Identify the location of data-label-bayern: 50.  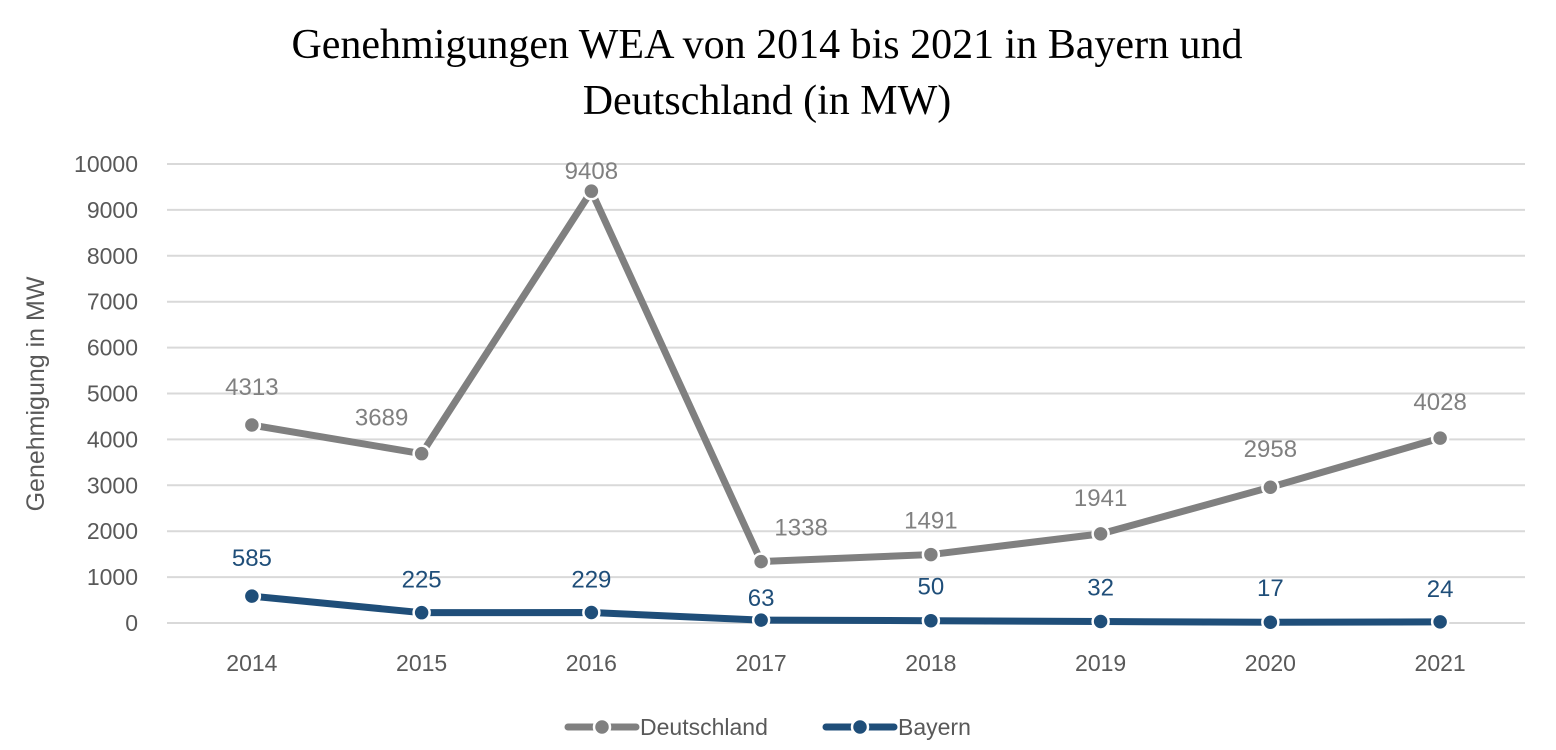
(931, 587).